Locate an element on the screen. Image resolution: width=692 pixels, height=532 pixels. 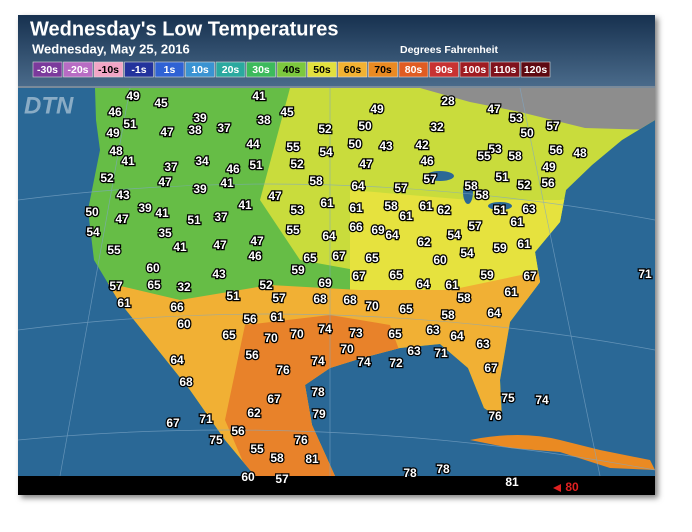
title: Wednesday's Low Temperatures is located at coordinates (184, 29).